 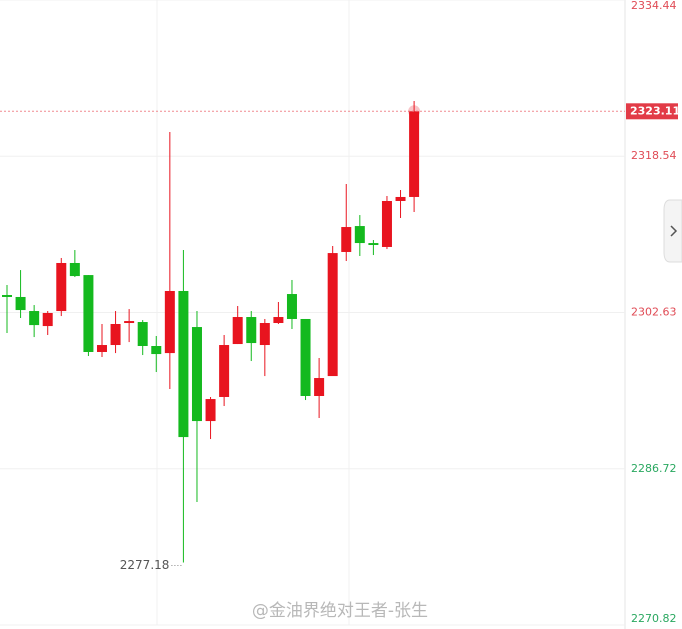 I want to click on last-price-box, so click(x=652, y=111).